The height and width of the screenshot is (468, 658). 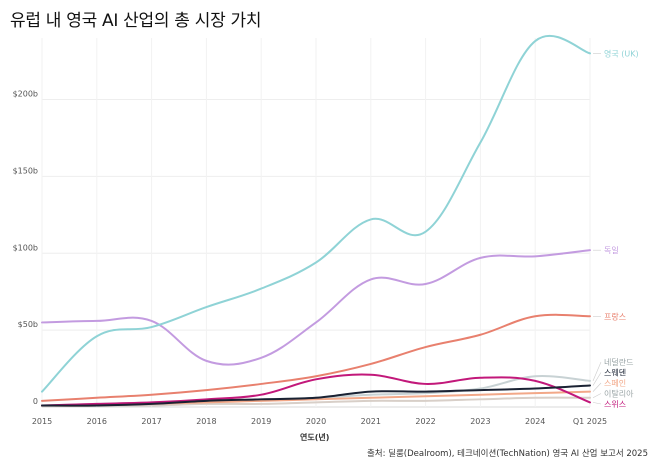 I want to click on y-tick-label: $100b, so click(x=25, y=247).